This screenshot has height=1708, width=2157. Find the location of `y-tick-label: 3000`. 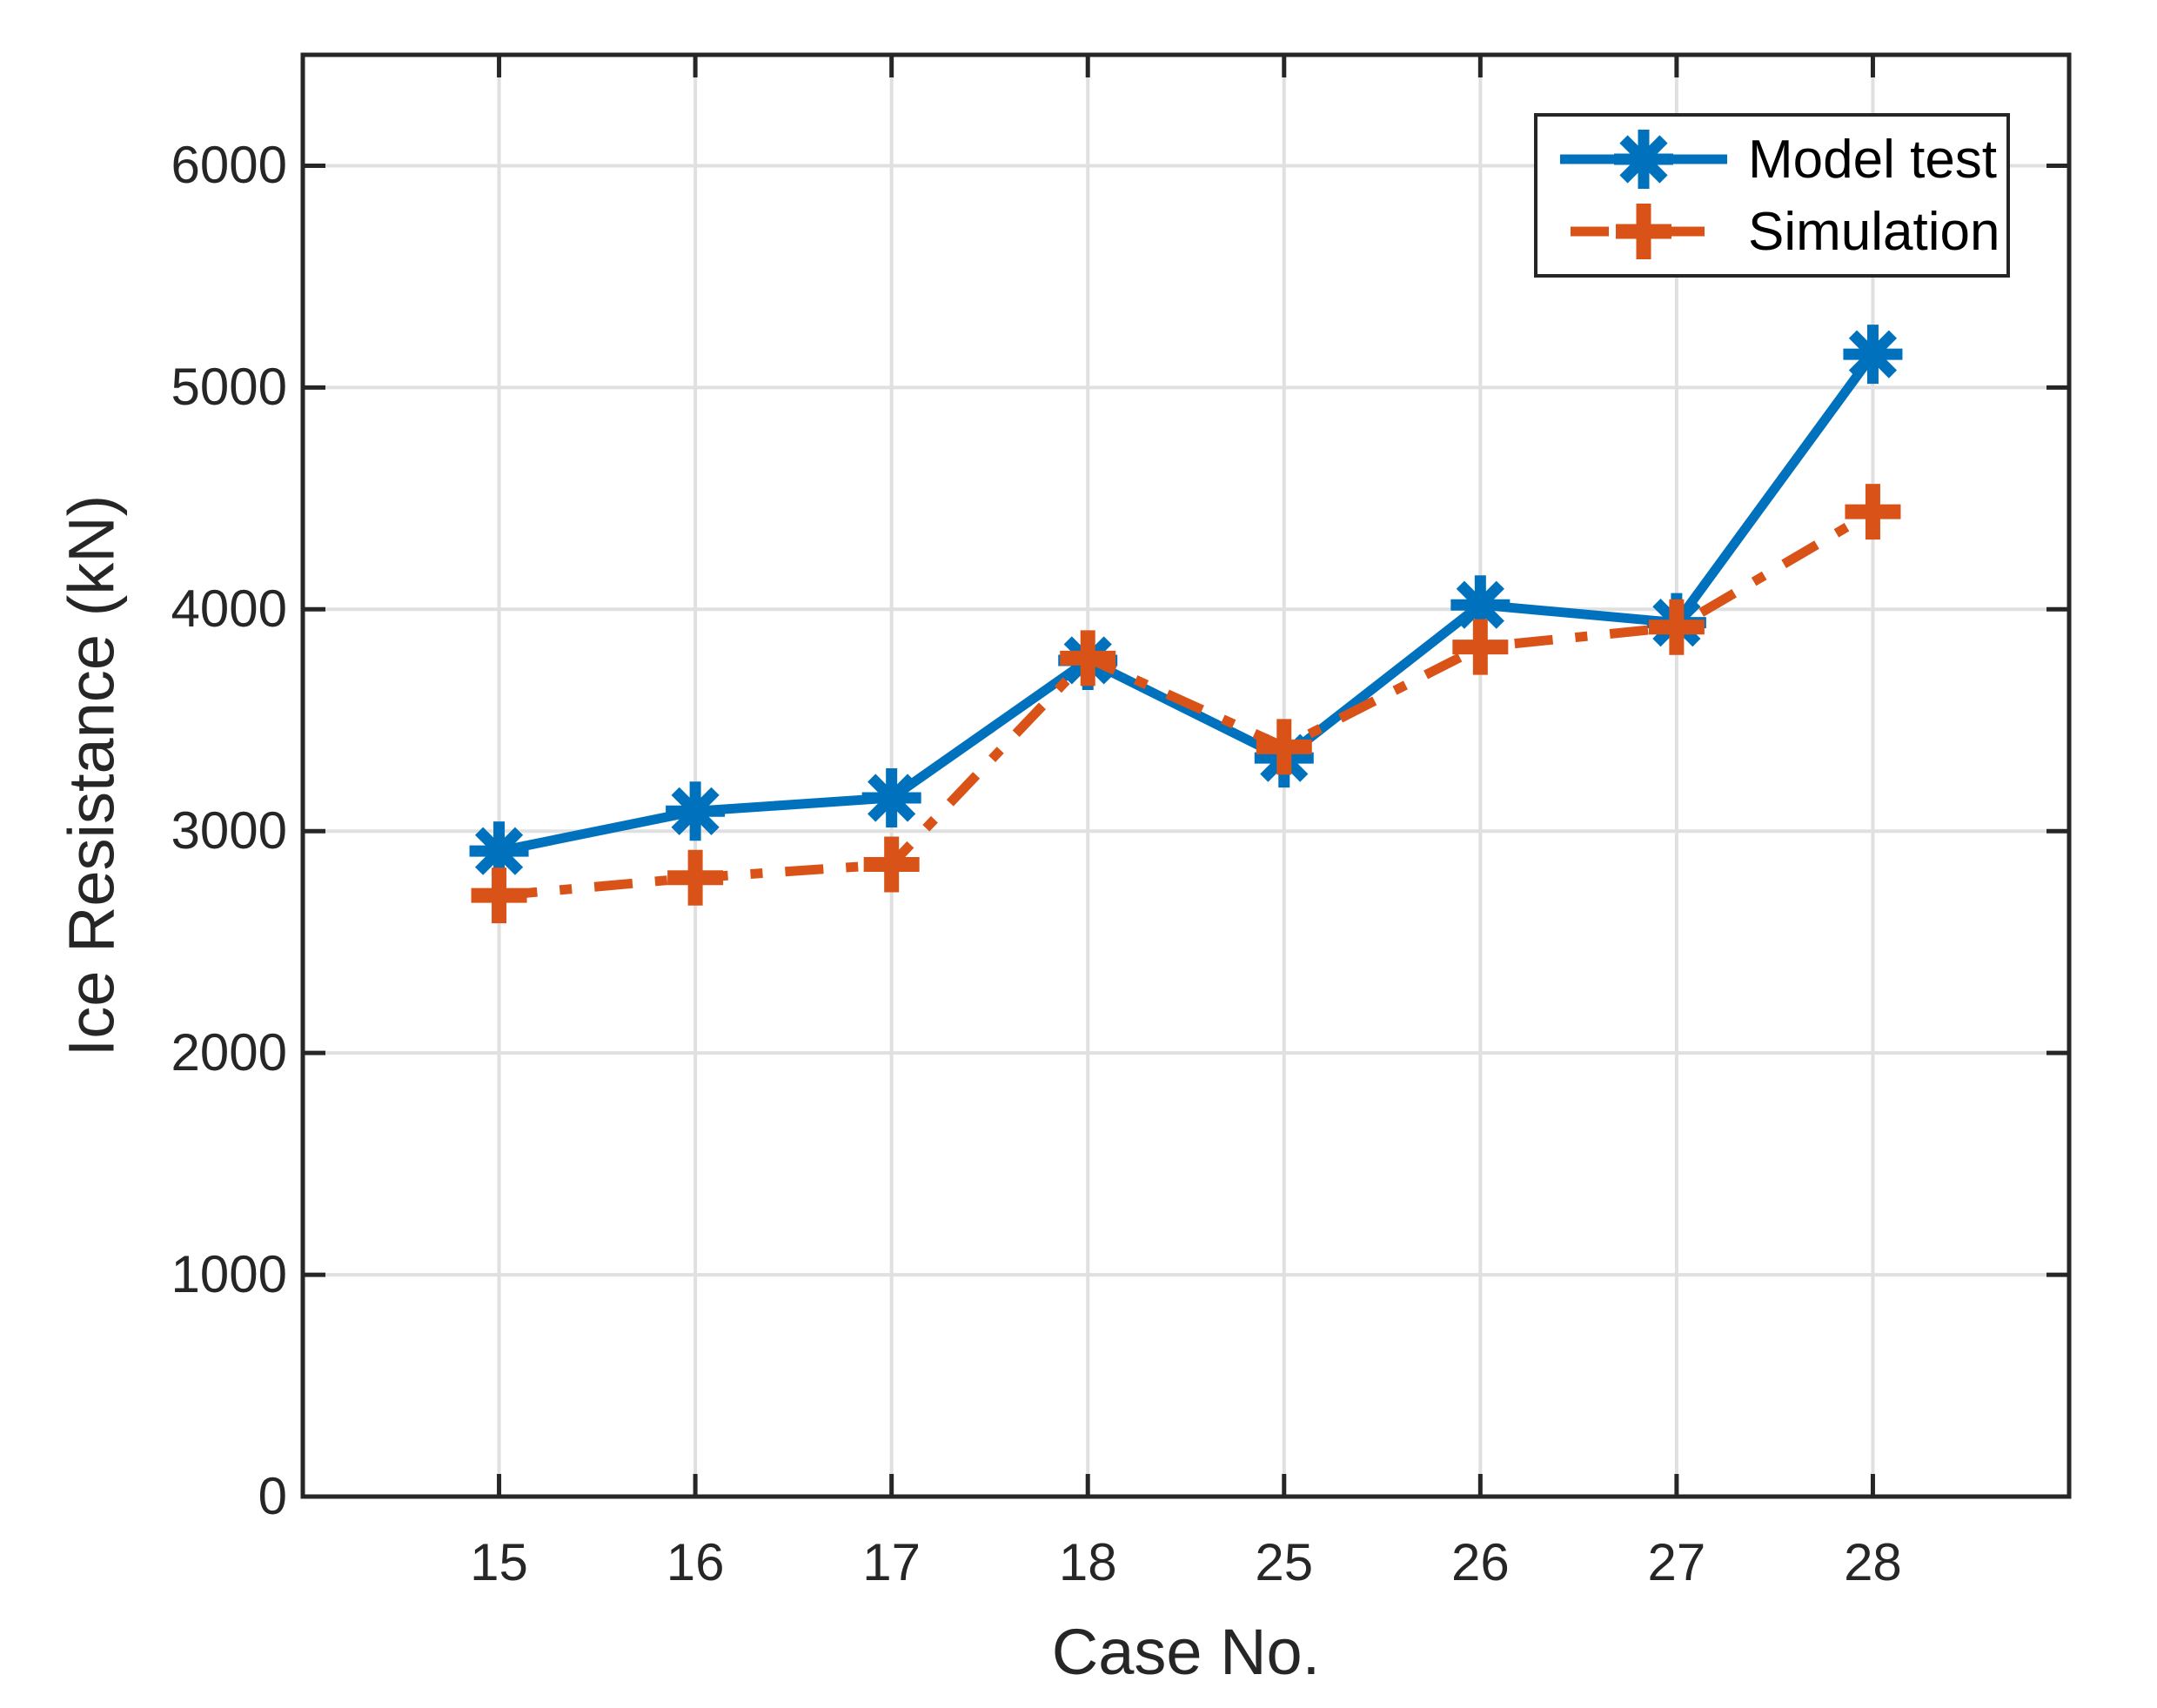

y-tick-label: 3000 is located at coordinates (229, 831).